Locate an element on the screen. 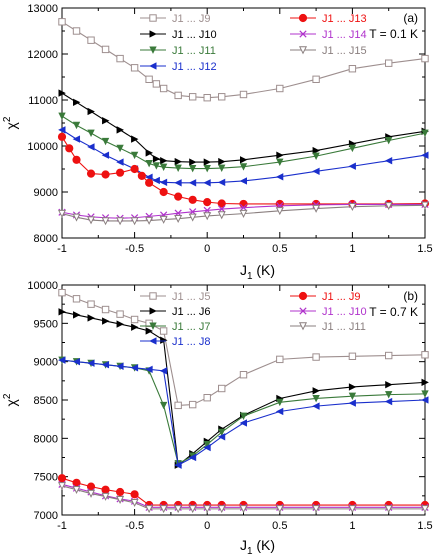 The image size is (436, 555). legend-entry: J1 ... J5 is located at coordinates (175, 297).